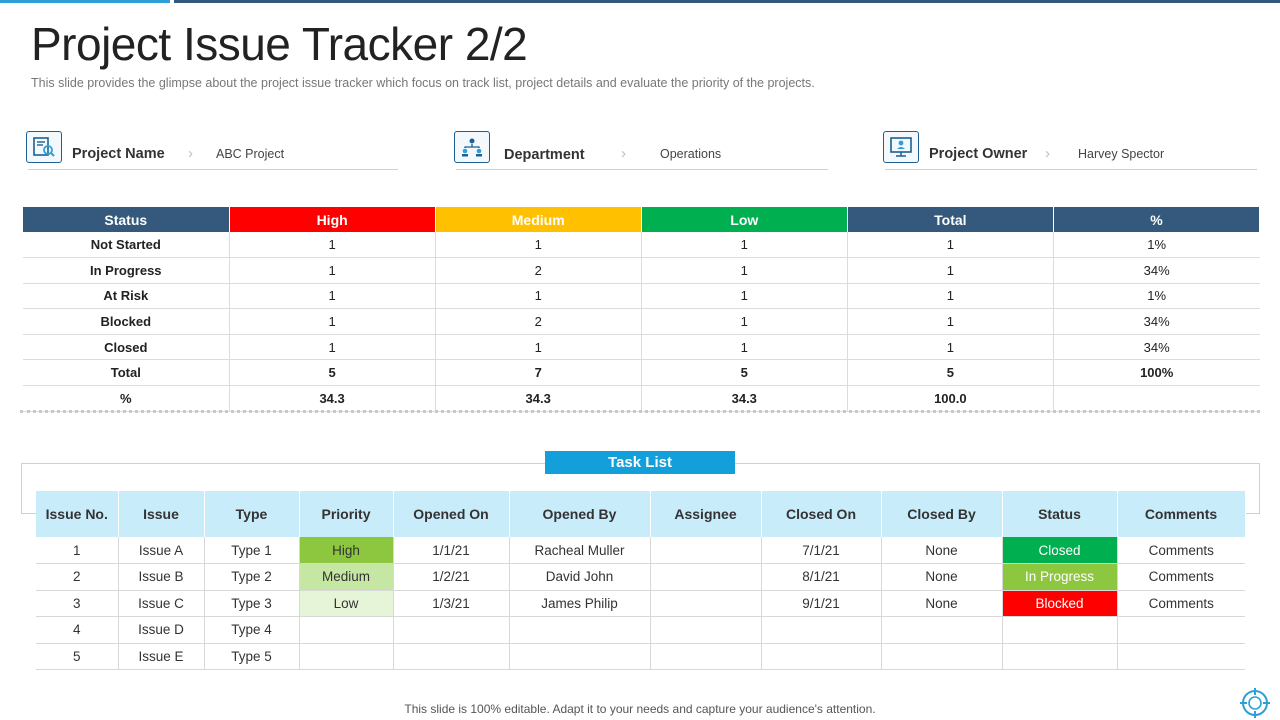 The height and width of the screenshot is (720, 1280). What do you see at coordinates (279, 44) in the screenshot?
I see `page-title: Project Issue Tracker 2/2` at bounding box center [279, 44].